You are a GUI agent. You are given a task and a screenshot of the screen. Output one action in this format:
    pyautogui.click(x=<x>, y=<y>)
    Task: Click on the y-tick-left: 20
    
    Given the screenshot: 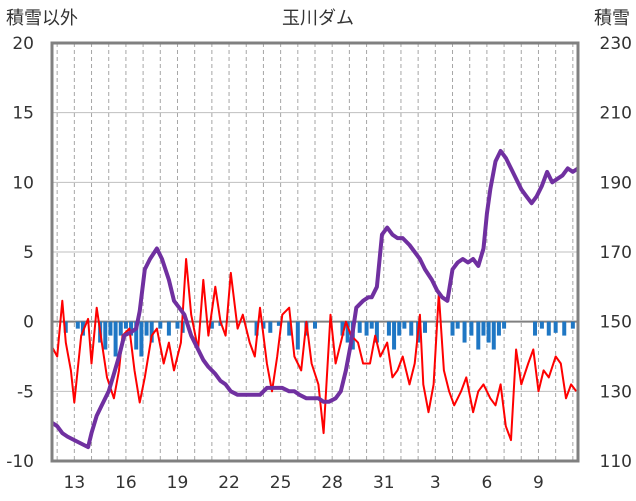 What is the action you would take?
    pyautogui.click(x=23, y=44)
    